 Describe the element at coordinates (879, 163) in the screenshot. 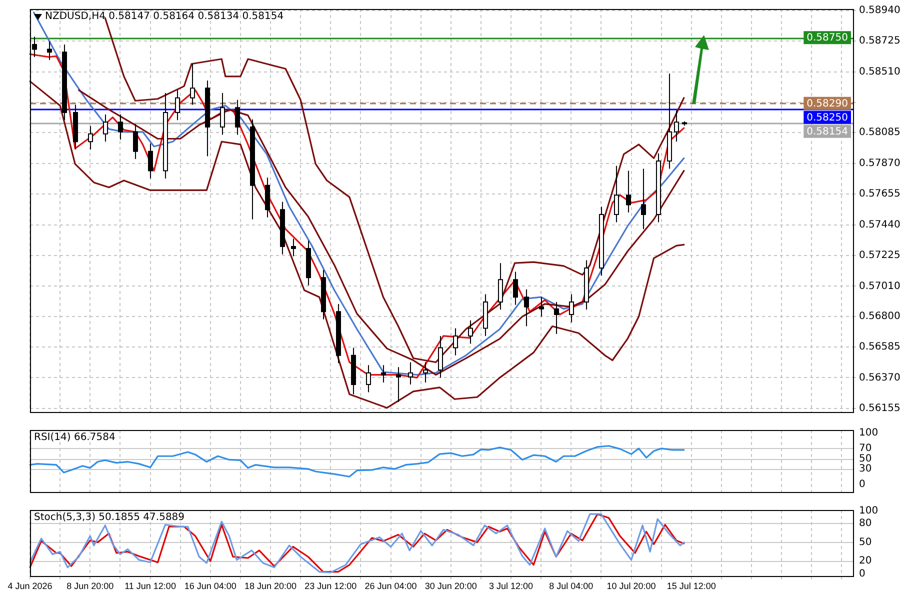

I see `y-tick-label: 0.57870` at that location.